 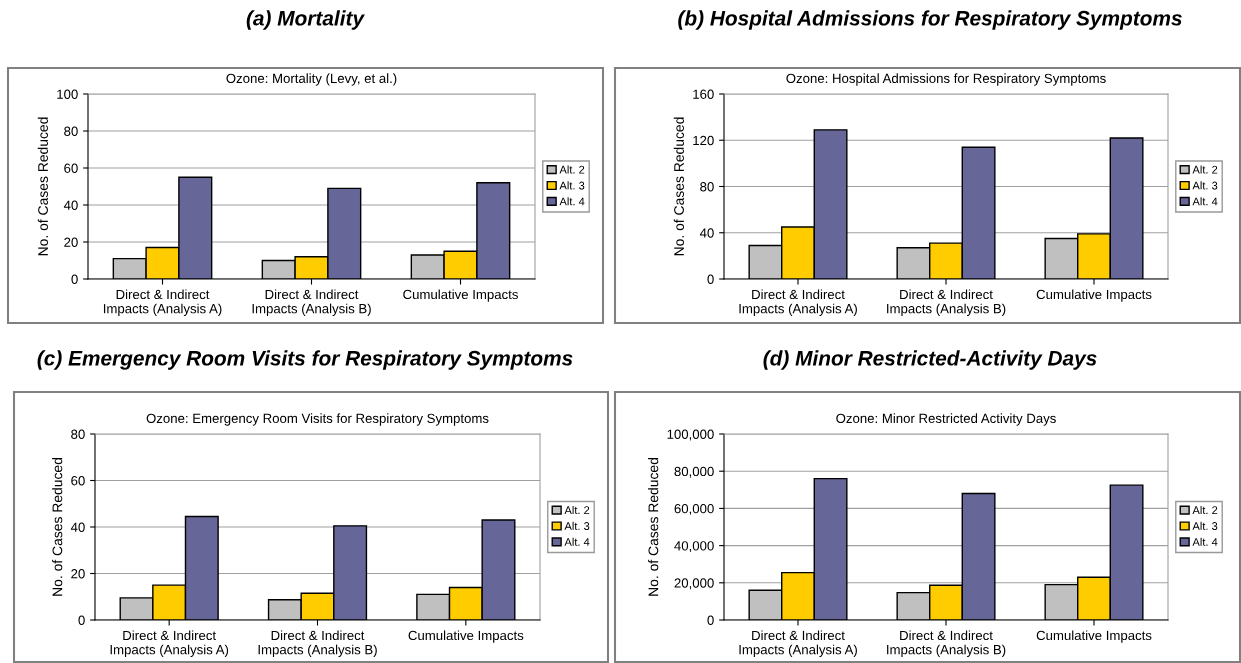 I want to click on y-tick-label: 100,000, so click(x=690, y=435).